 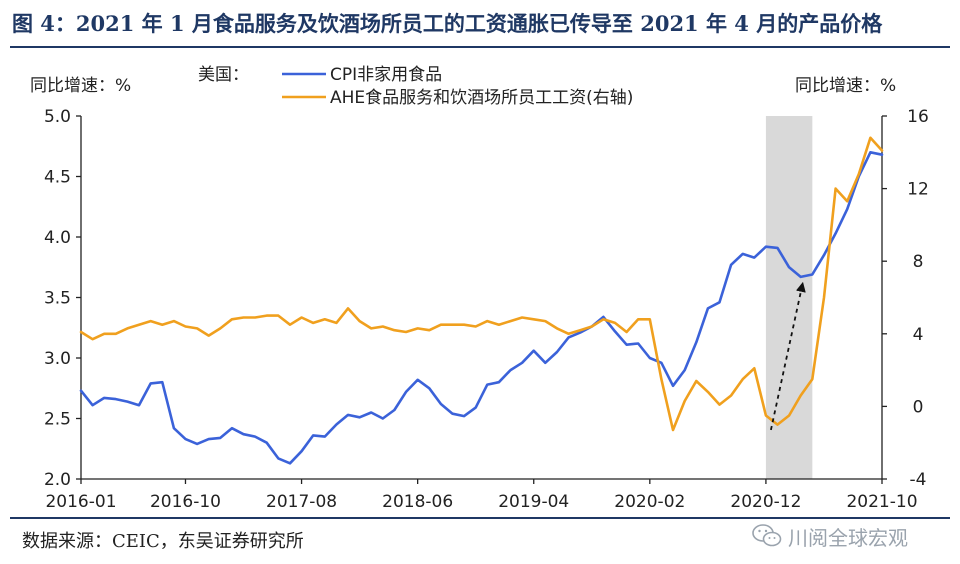 I want to click on x-tick-label: 2018-06, so click(x=417, y=502).